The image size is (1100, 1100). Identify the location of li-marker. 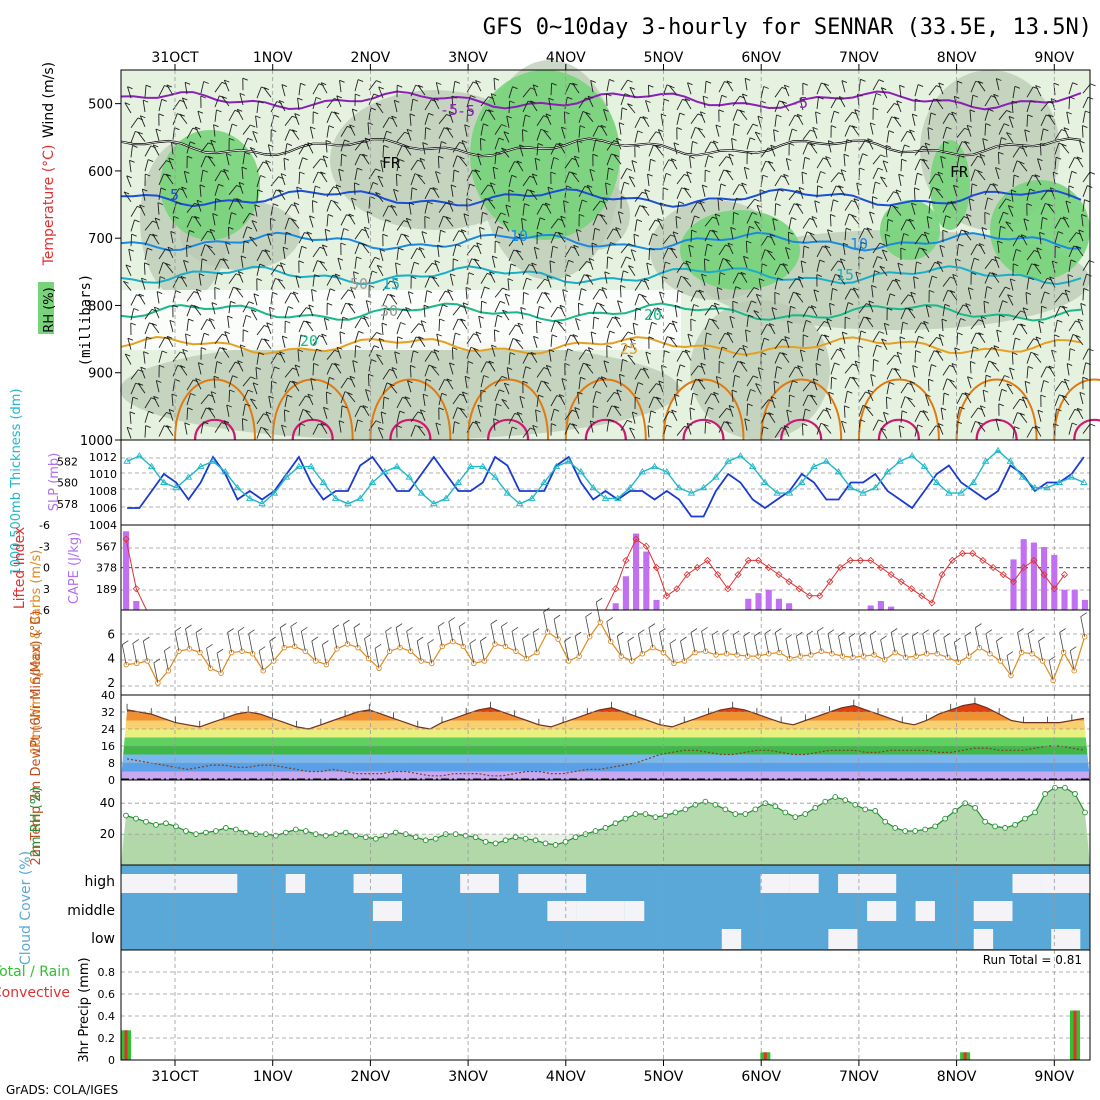
(636, 539).